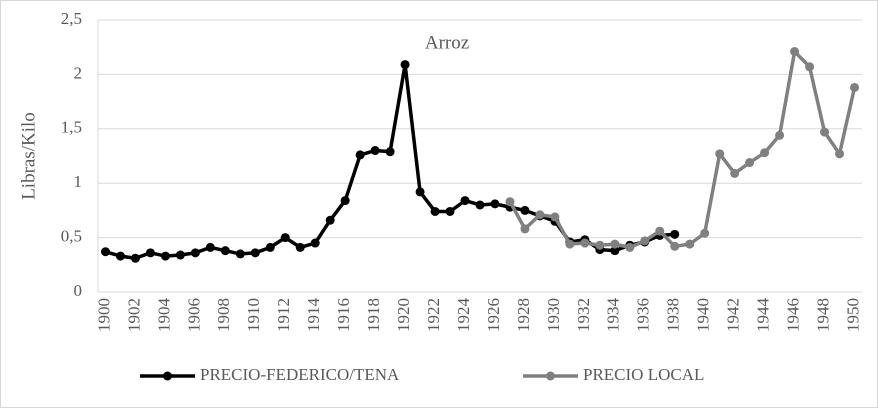 This screenshot has height=408, width=878. What do you see at coordinates (822, 315) in the screenshot?
I see `x-tick-label: 1948` at bounding box center [822, 315].